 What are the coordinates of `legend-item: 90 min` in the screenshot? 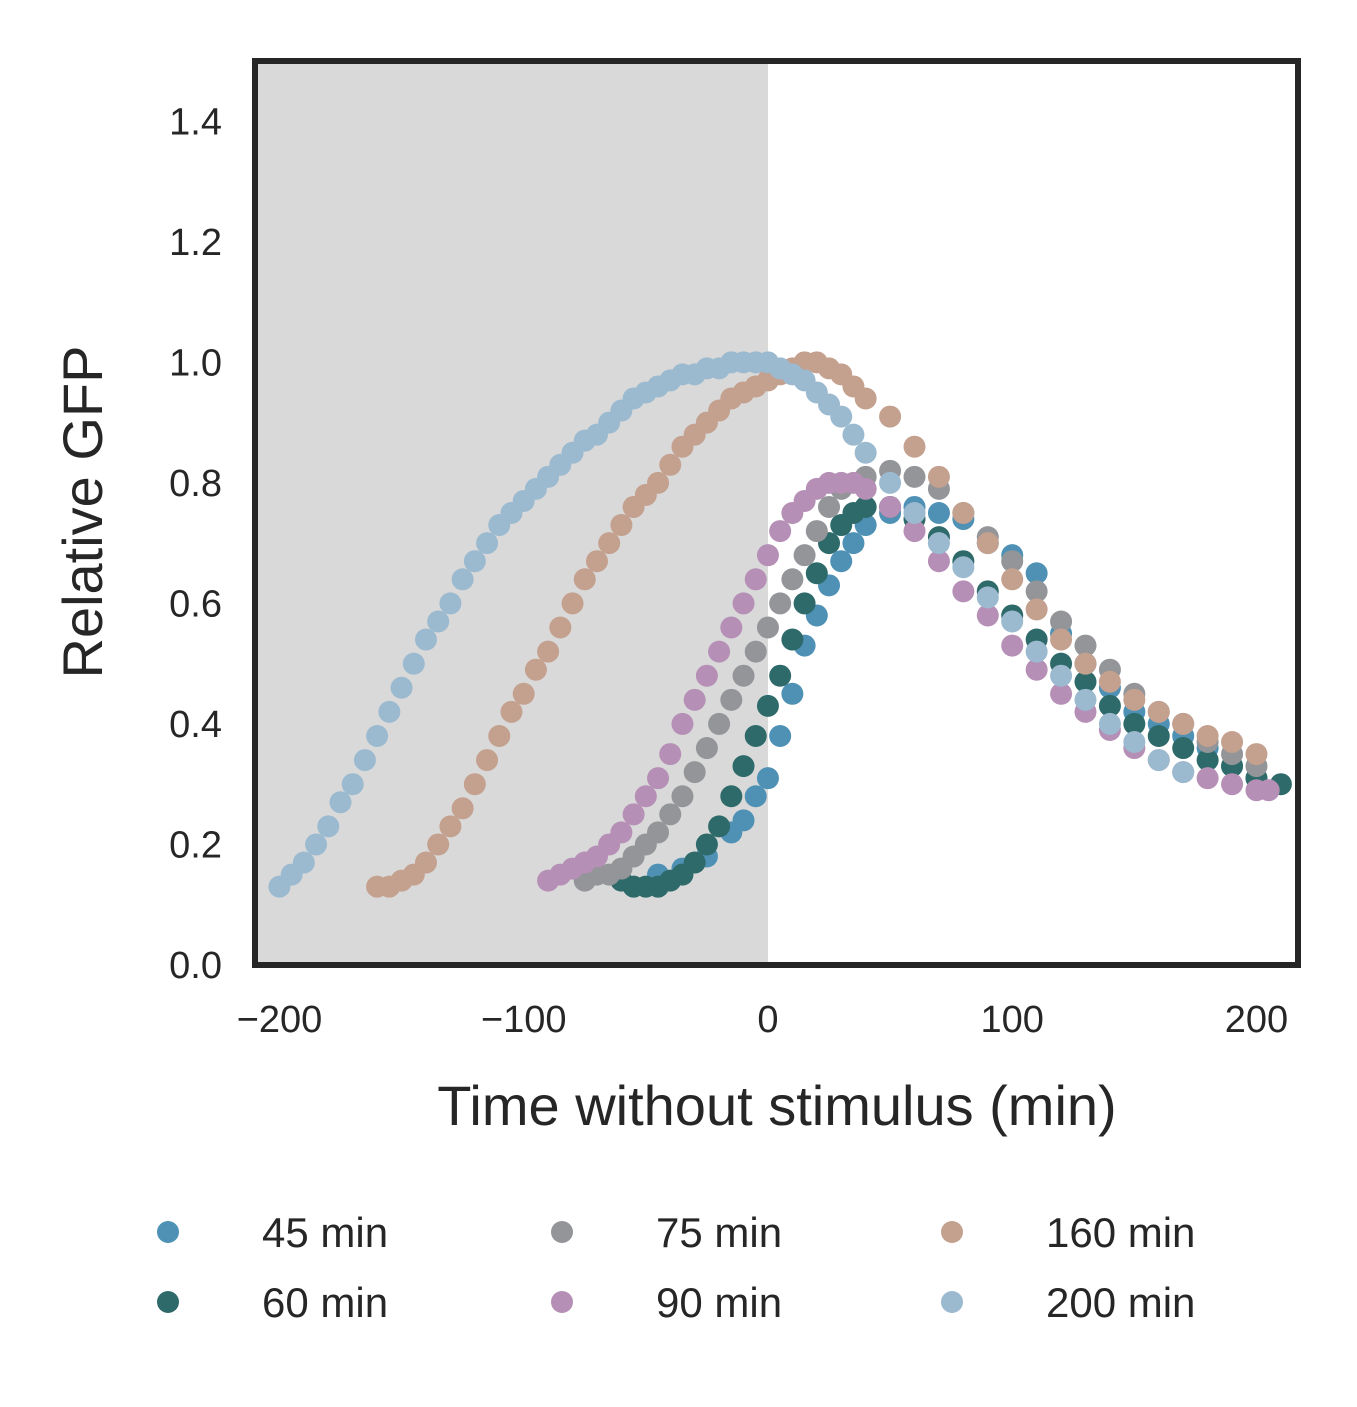 It's located at (666, 1302).